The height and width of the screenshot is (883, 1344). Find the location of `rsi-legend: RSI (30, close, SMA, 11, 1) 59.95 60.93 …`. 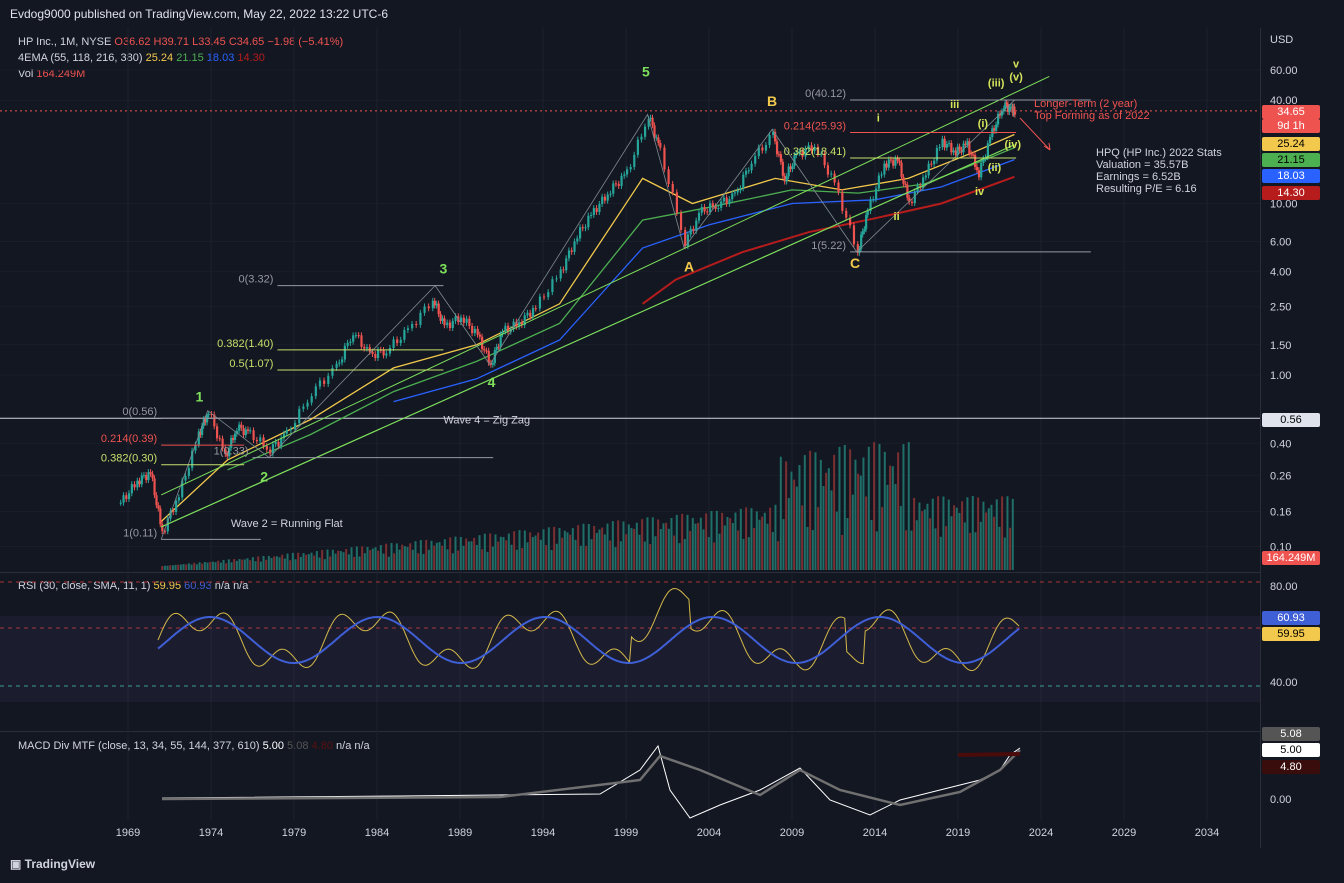

rsi-legend: RSI (30, close, SMA, 11, 1) 59.95 60.93 … is located at coordinates (133, 586).